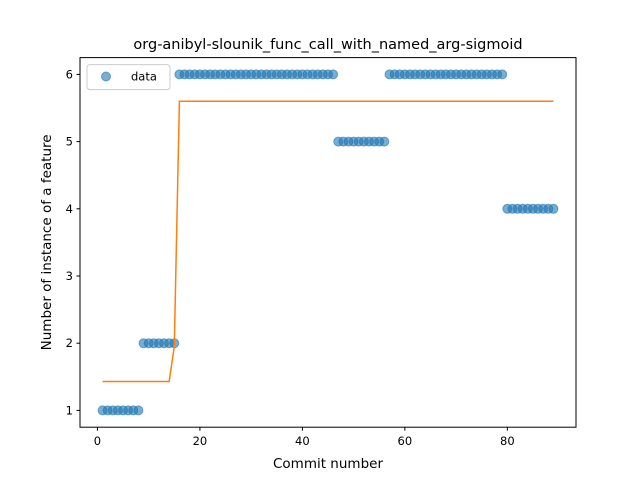  Describe the element at coordinates (328, 464) in the screenshot. I see `x-axis-label: Commit number` at that location.